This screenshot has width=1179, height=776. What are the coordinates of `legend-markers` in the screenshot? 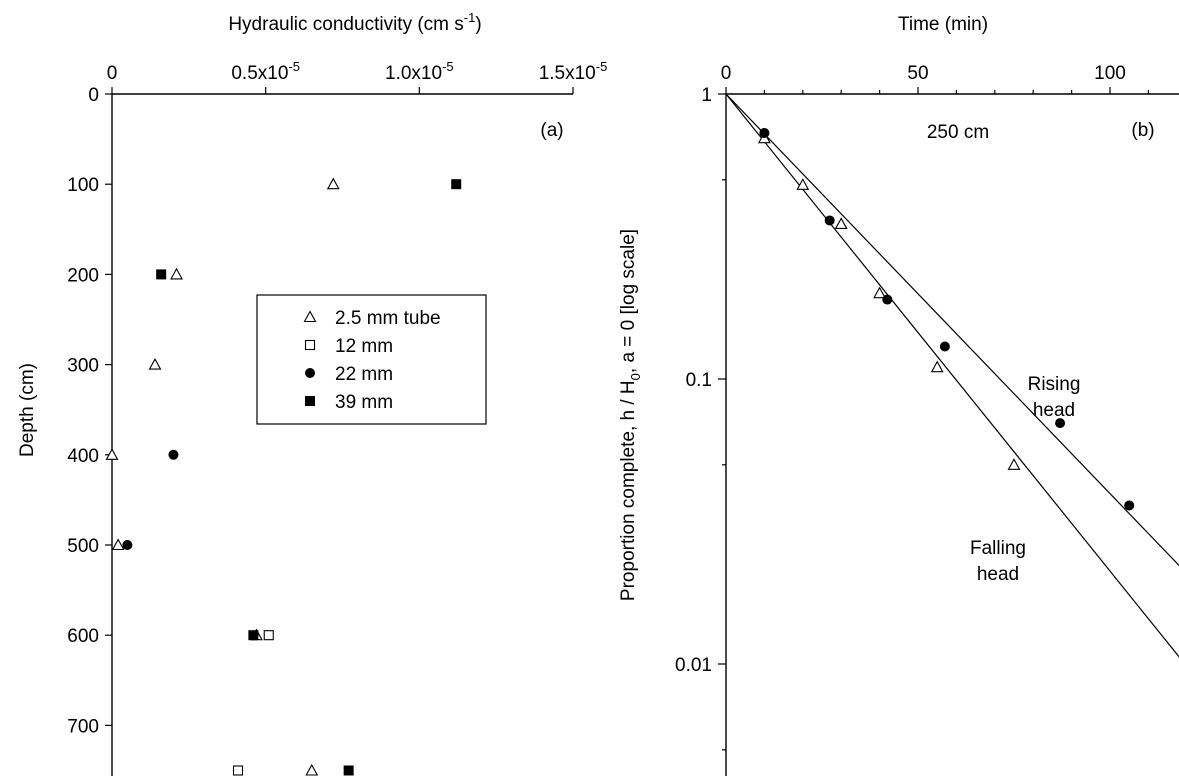 It's located at (310, 358).